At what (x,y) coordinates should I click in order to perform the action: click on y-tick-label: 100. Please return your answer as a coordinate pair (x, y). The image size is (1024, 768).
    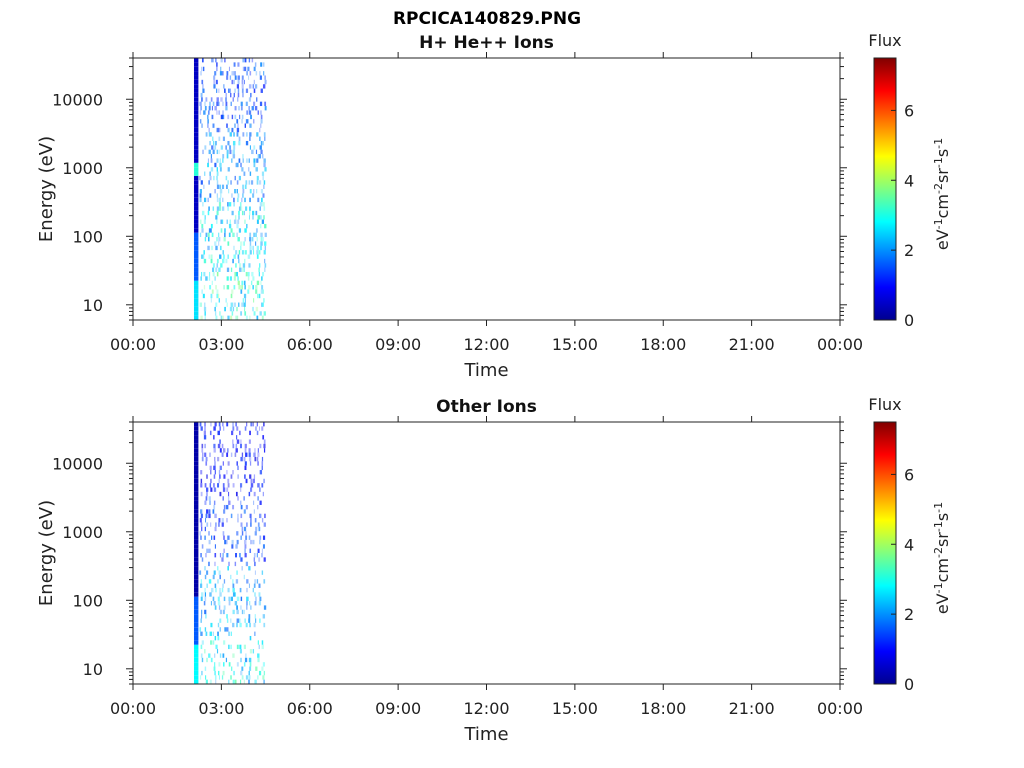
    Looking at the image, I should click on (87, 600).